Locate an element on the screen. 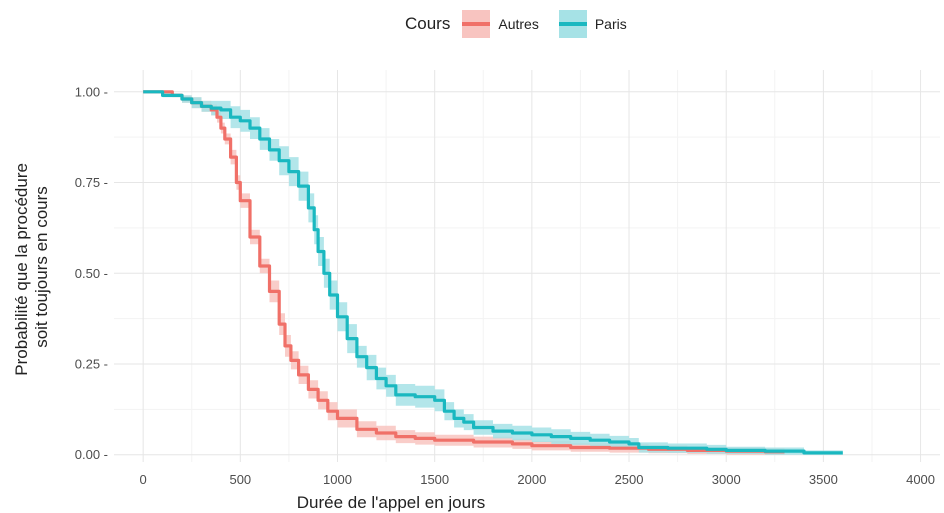 Image resolution: width=944 pixels, height=513 pixels. x-tick-label: 3500 is located at coordinates (823, 479).